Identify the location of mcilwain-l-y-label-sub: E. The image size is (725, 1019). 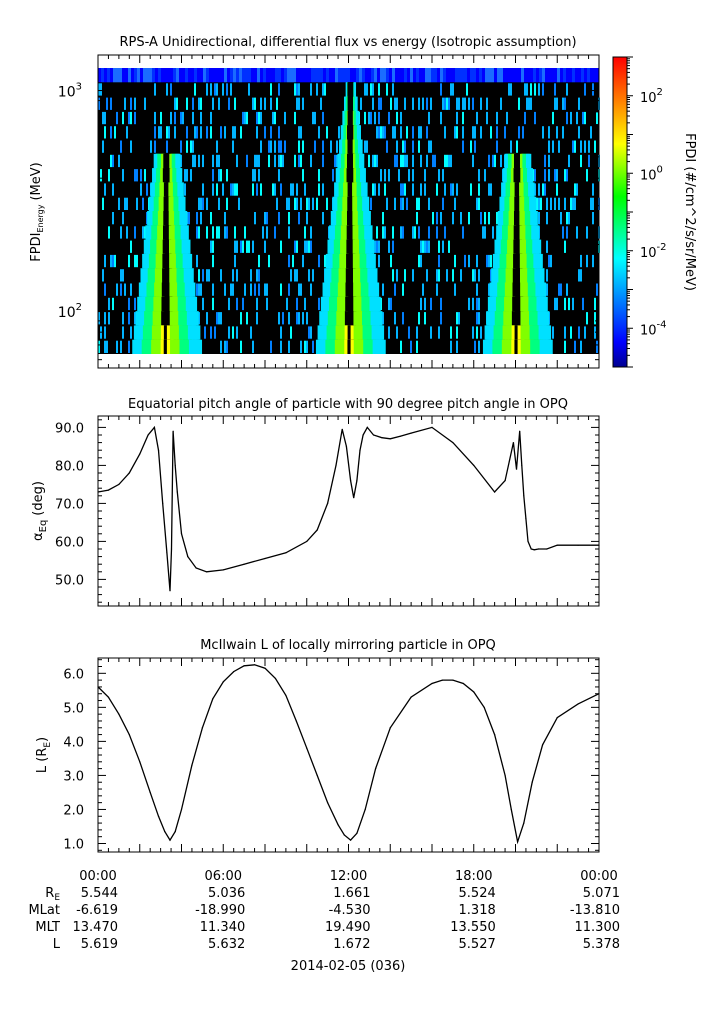
(48, 745).